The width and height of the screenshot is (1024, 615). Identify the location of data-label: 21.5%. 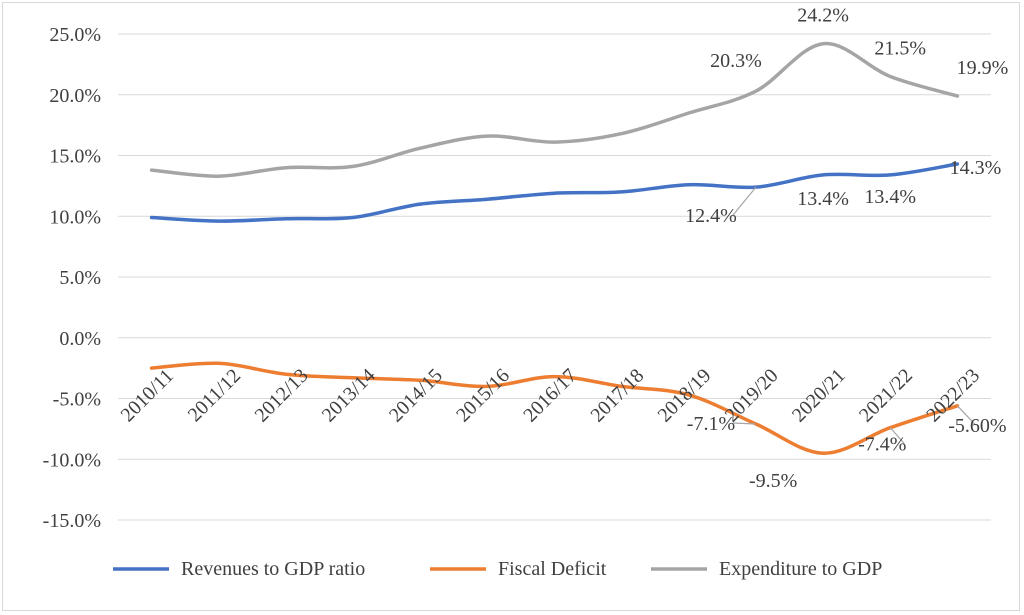
(900, 49).